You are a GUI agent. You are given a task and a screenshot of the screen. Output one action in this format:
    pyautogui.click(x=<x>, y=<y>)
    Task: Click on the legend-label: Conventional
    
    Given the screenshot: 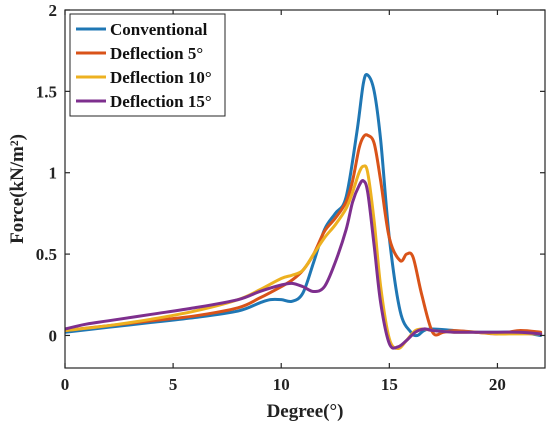 What is the action you would take?
    pyautogui.click(x=159, y=29)
    